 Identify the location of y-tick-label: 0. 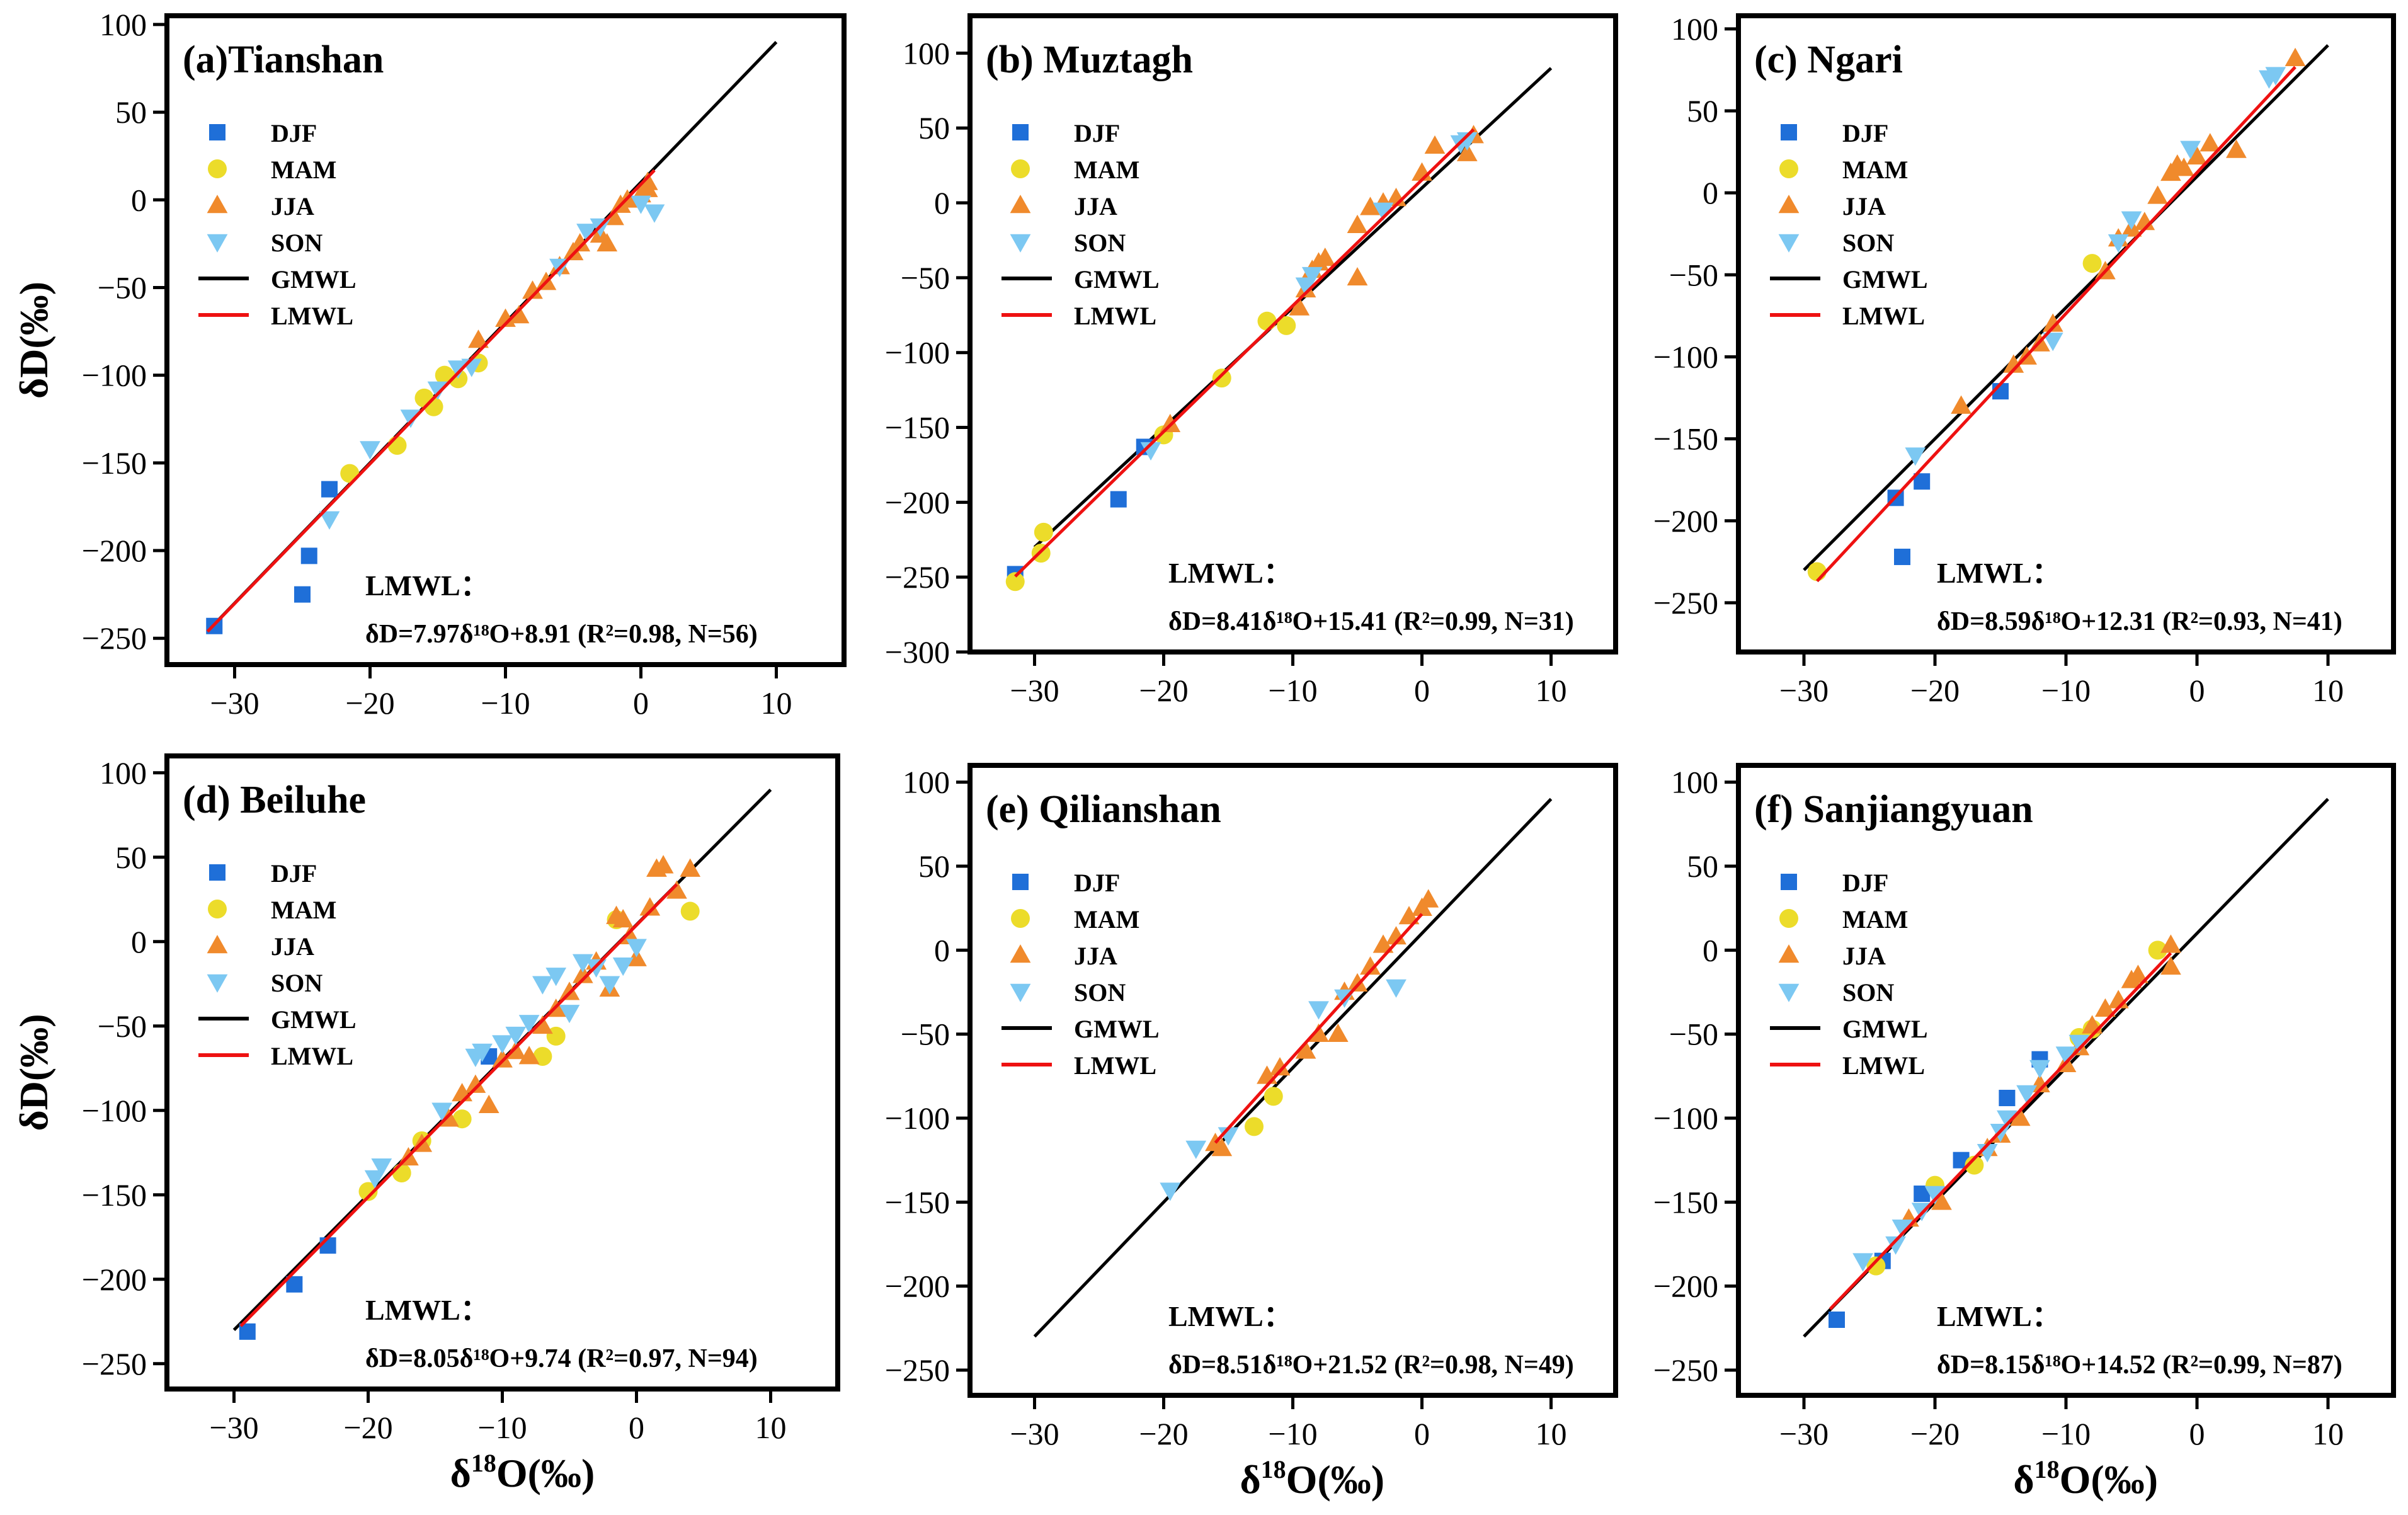
(942, 202).